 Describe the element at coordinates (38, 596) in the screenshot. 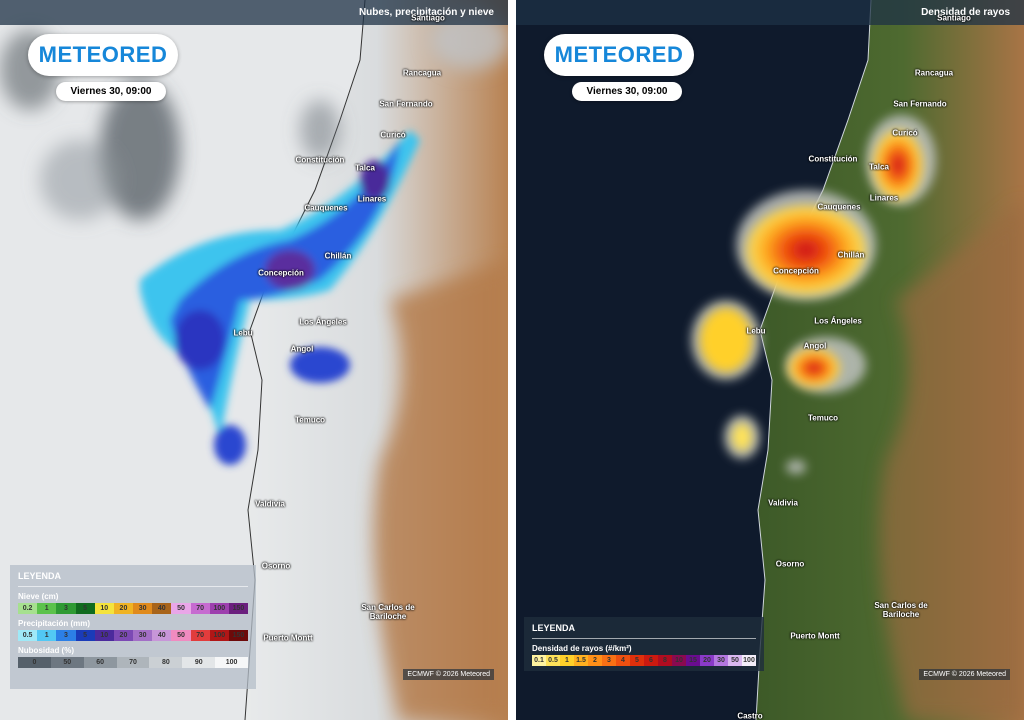

I see `legend-scale-title: Nieve (cm)` at that location.